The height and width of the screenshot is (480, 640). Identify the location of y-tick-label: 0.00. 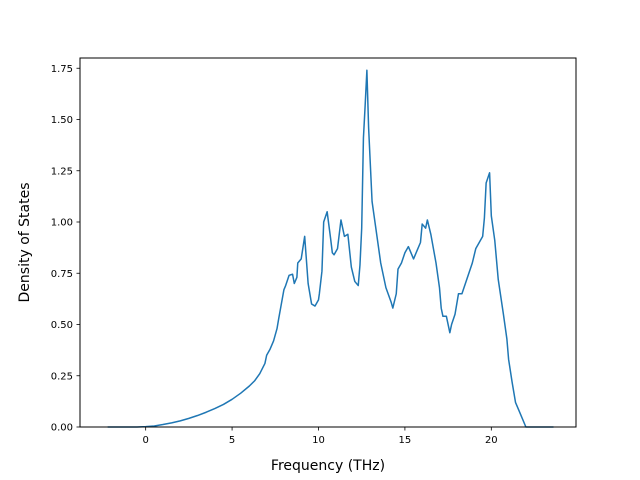
(62, 428).